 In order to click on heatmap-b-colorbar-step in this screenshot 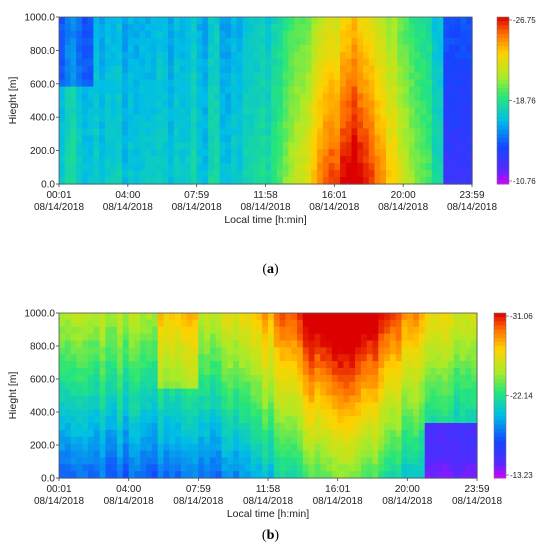, I will do `click(500, 389)`.